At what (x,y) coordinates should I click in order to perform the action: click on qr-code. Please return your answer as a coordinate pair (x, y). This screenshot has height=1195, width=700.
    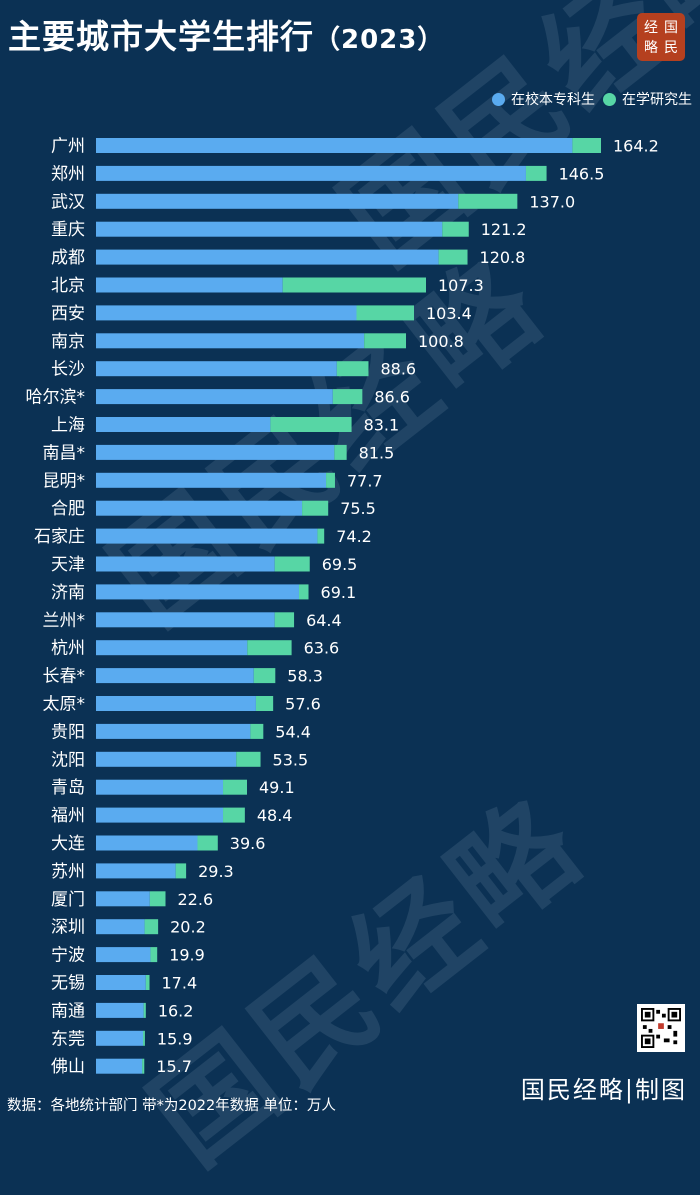
    Looking at the image, I should click on (661, 1028).